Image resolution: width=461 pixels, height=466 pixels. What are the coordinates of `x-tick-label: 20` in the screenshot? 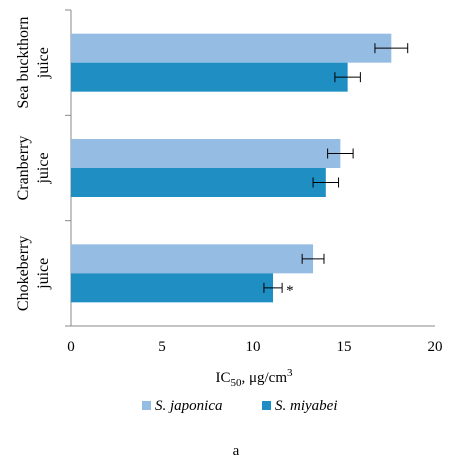 It's located at (435, 347).